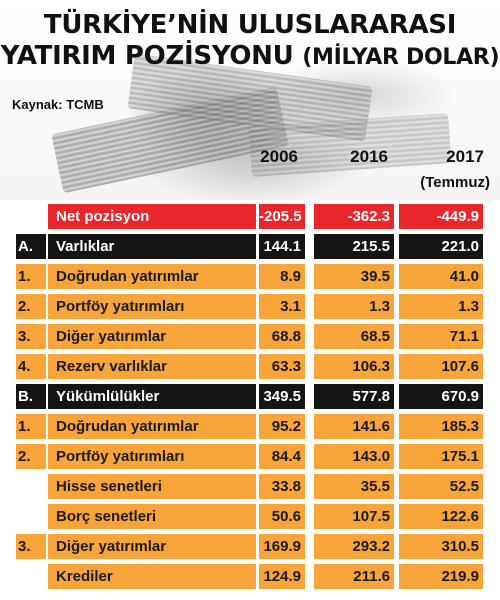 The image size is (500, 600). I want to click on title-unit: (MİLYAR DOLAR), so click(401, 57).